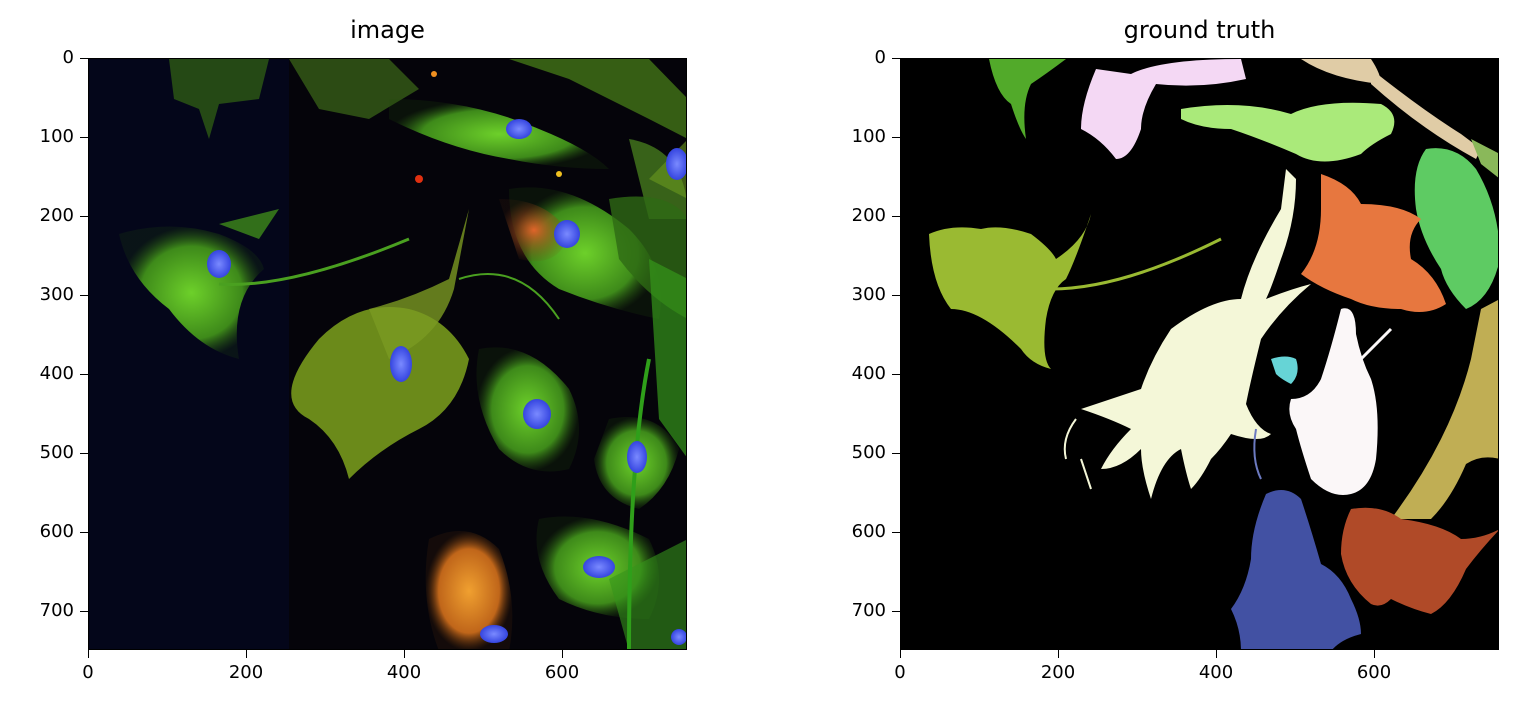 The image size is (1517, 714). I want to click on panel-title: ground truth, so click(1199, 30).